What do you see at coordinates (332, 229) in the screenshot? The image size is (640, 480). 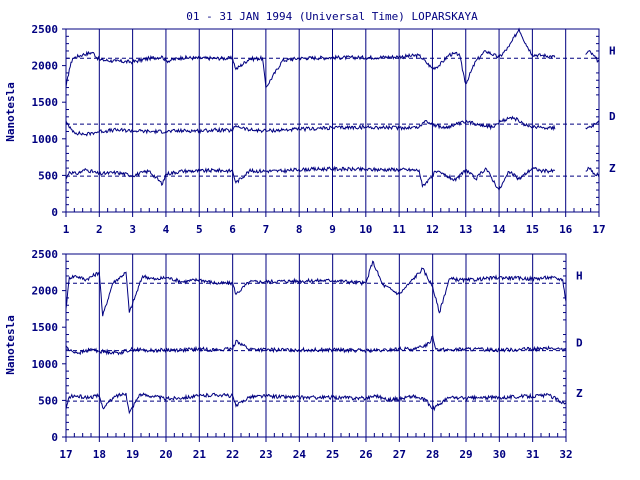 I see `x-tick-label: 9` at bounding box center [332, 229].